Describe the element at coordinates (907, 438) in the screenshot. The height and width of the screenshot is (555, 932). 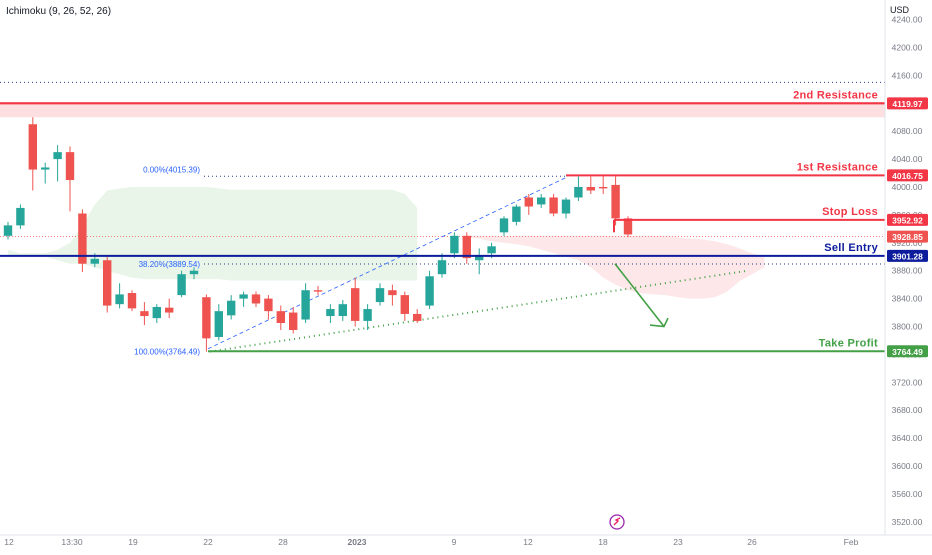
I see `y-tick-label: 3640.00` at that location.